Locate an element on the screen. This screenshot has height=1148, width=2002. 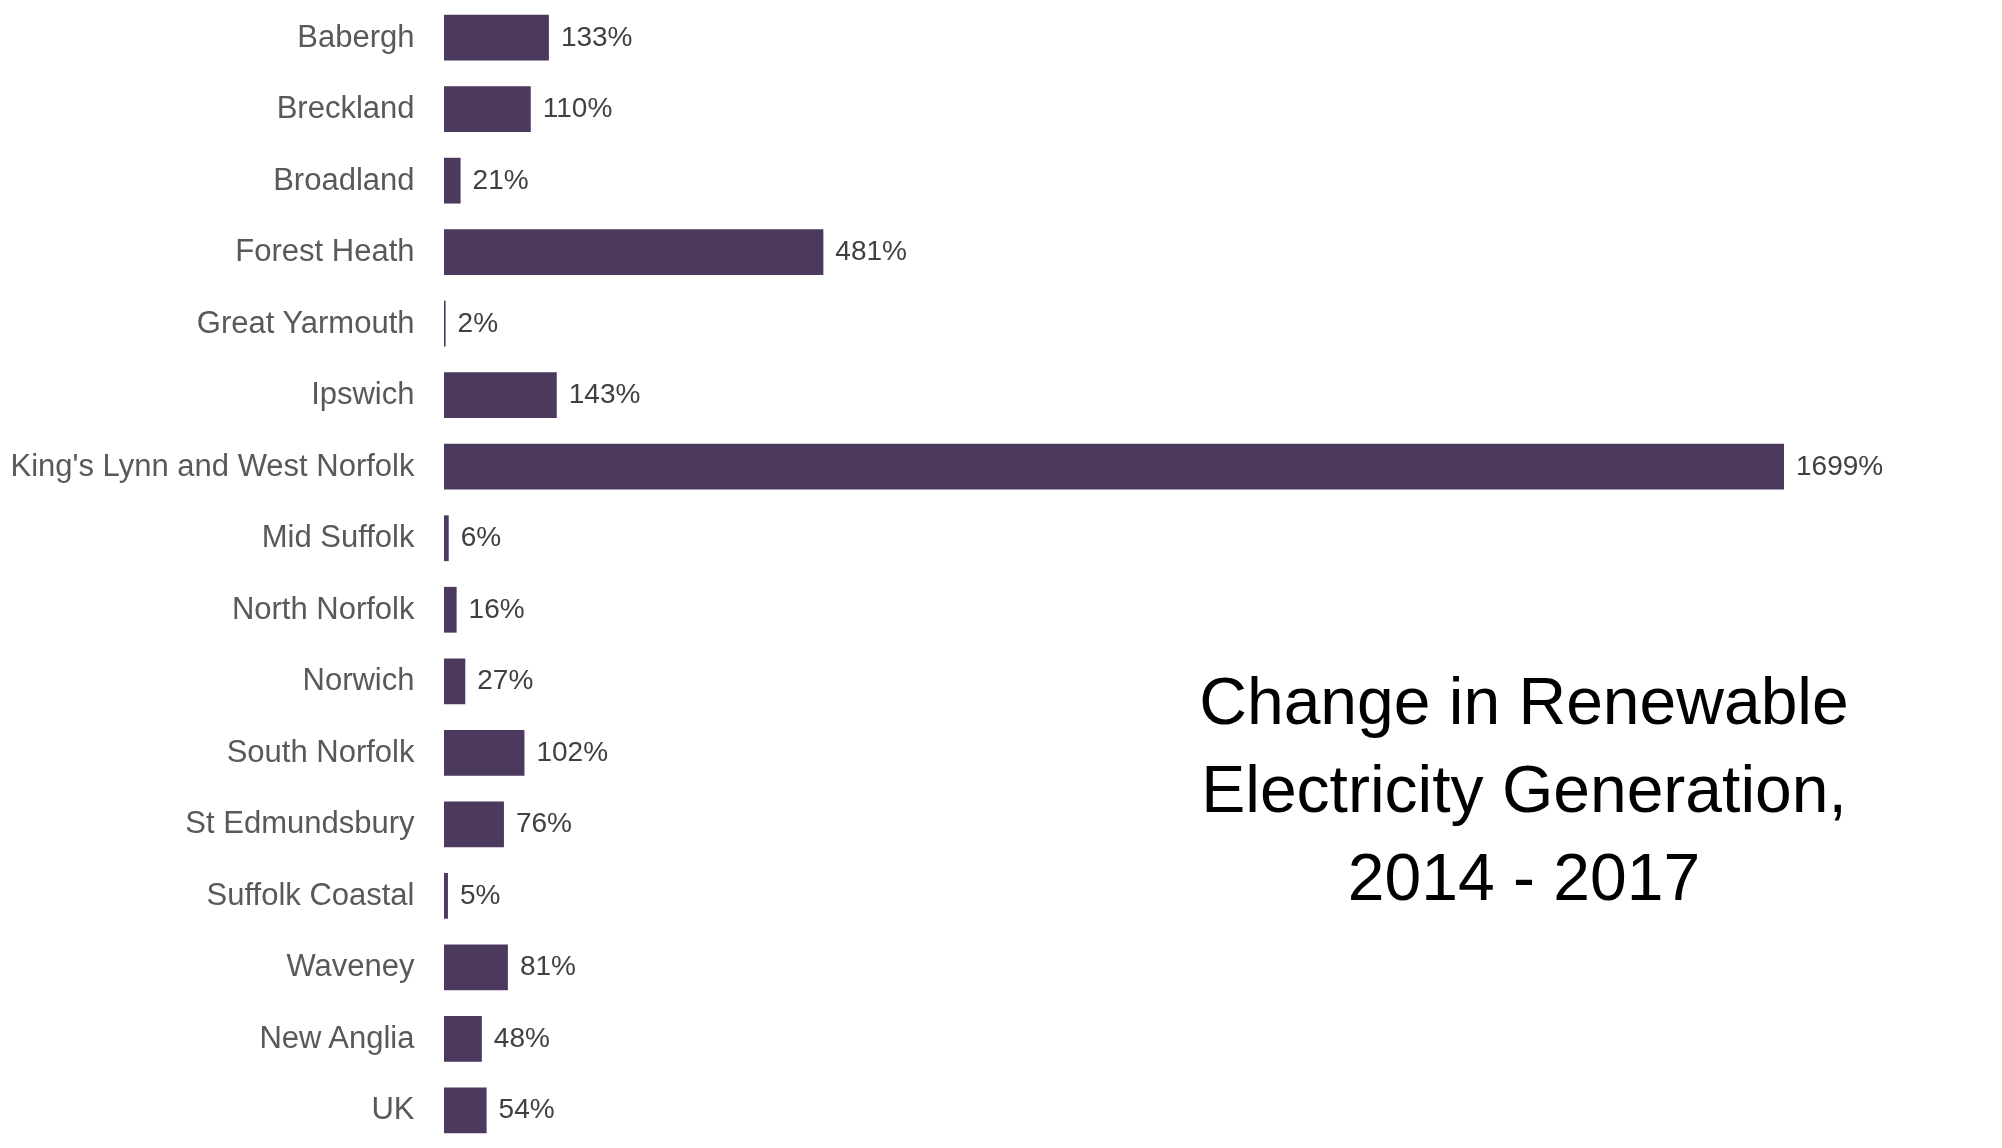
y-tick-label: Suffolk Coastal is located at coordinates (310, 894).